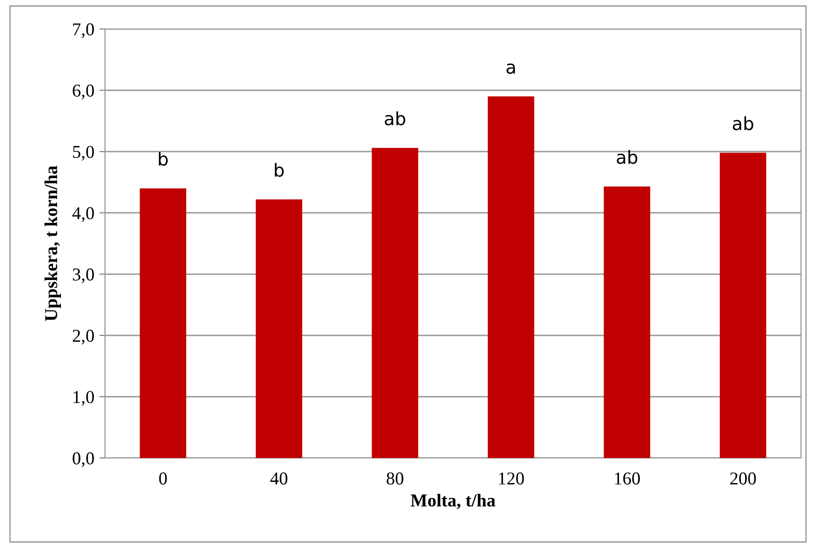 The image size is (816, 546). Describe the element at coordinates (510, 69) in the screenshot. I see `annotation: a` at that location.